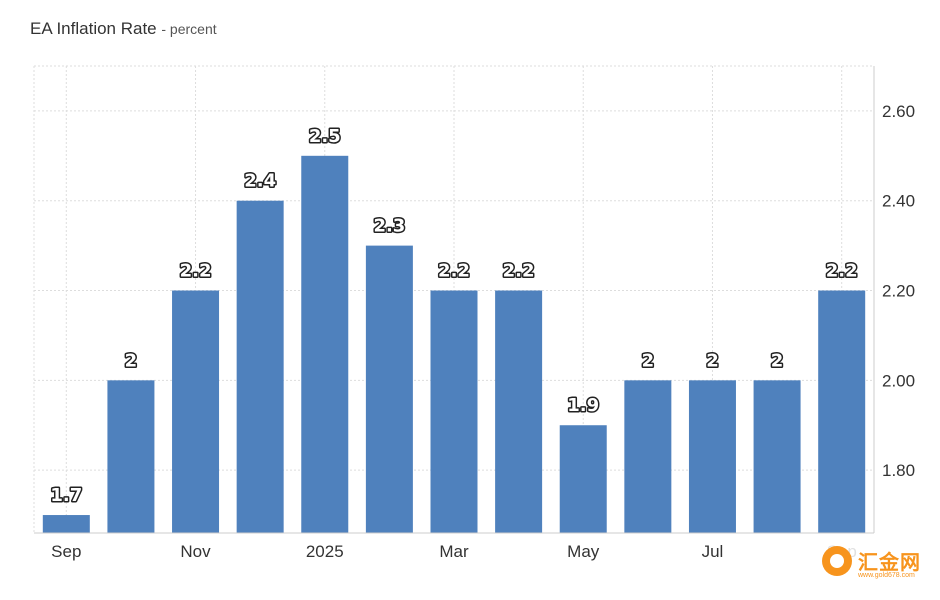 The width and height of the screenshot is (940, 600). What do you see at coordinates (898, 291) in the screenshot?
I see `y-tick-label: 2.20` at bounding box center [898, 291].